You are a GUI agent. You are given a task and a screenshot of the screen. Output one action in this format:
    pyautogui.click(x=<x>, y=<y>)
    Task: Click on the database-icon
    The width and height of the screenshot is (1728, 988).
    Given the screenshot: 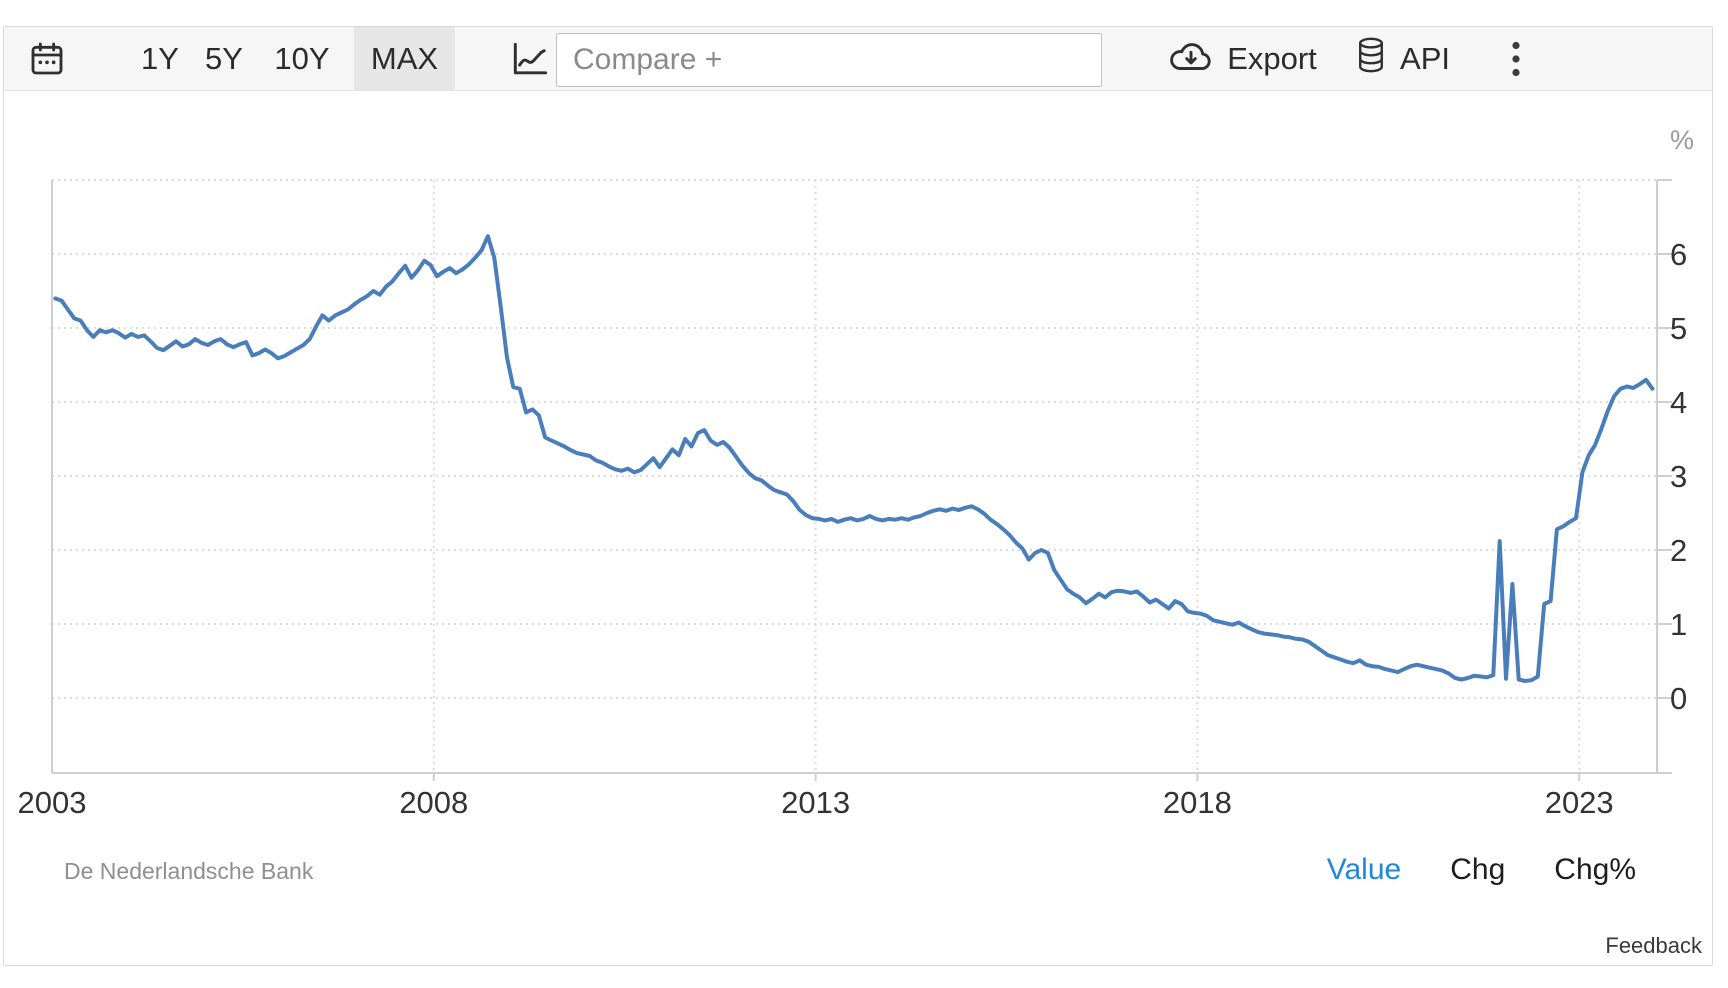 What is the action you would take?
    pyautogui.click(x=1371, y=59)
    